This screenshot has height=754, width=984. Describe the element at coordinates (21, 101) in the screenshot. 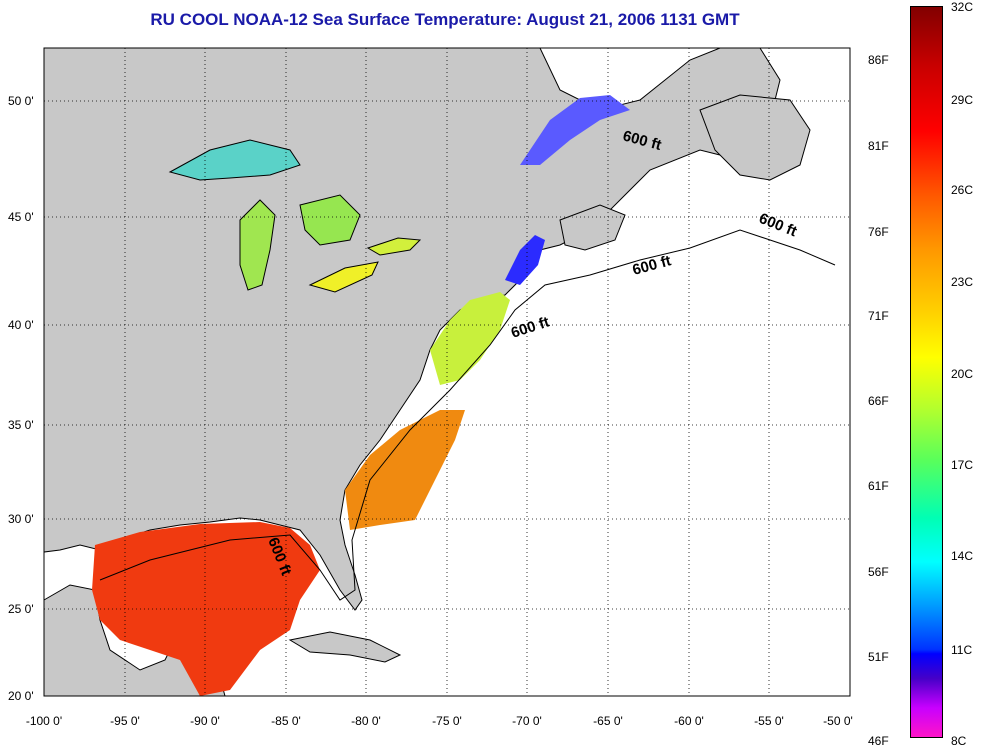

I see `lat-tick-label: 50 0'` at that location.